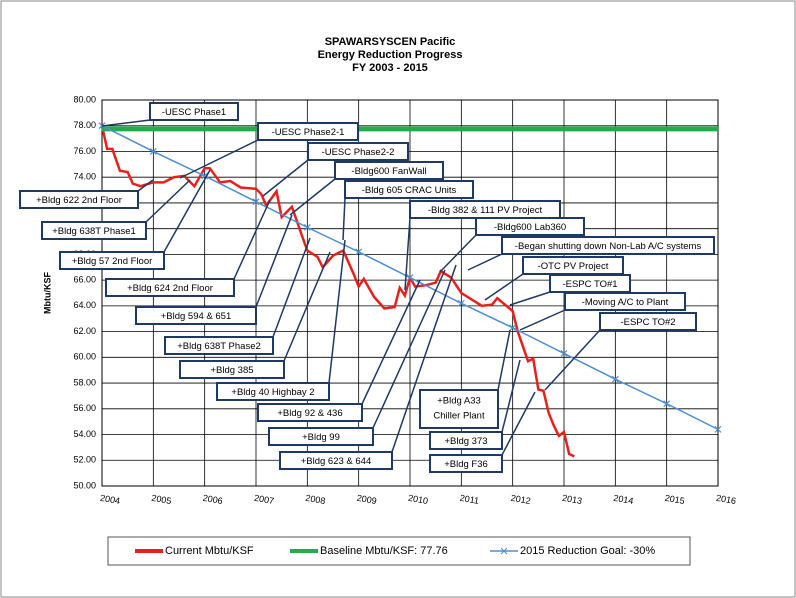  Describe the element at coordinates (390, 68) in the screenshot. I see `title-line: FY 2003 - 2015` at that location.